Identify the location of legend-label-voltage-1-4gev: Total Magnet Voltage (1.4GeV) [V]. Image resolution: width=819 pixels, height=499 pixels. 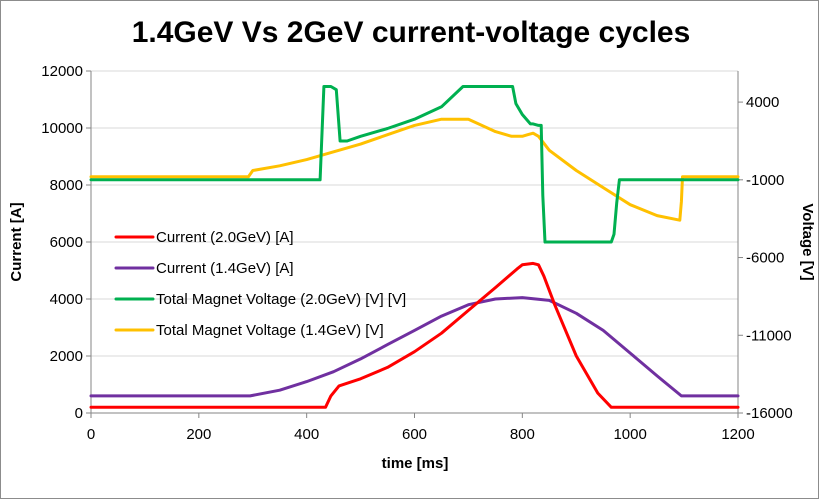
(270, 330).